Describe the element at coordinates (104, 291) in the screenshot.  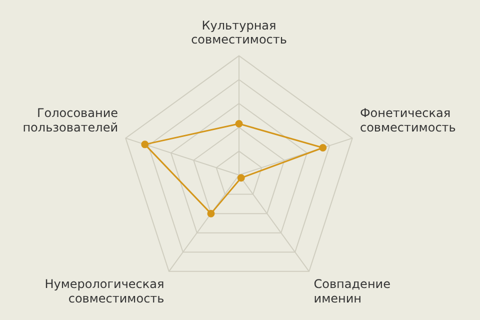
I see `spoke-label: Нумерологическая совместимость` at that location.